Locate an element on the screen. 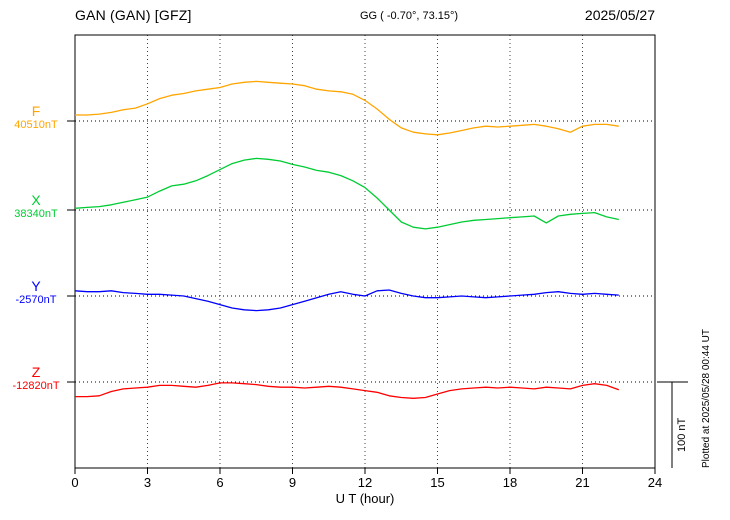 The height and width of the screenshot is (520, 730). channel-letter-Y: Y is located at coordinates (36, 286).